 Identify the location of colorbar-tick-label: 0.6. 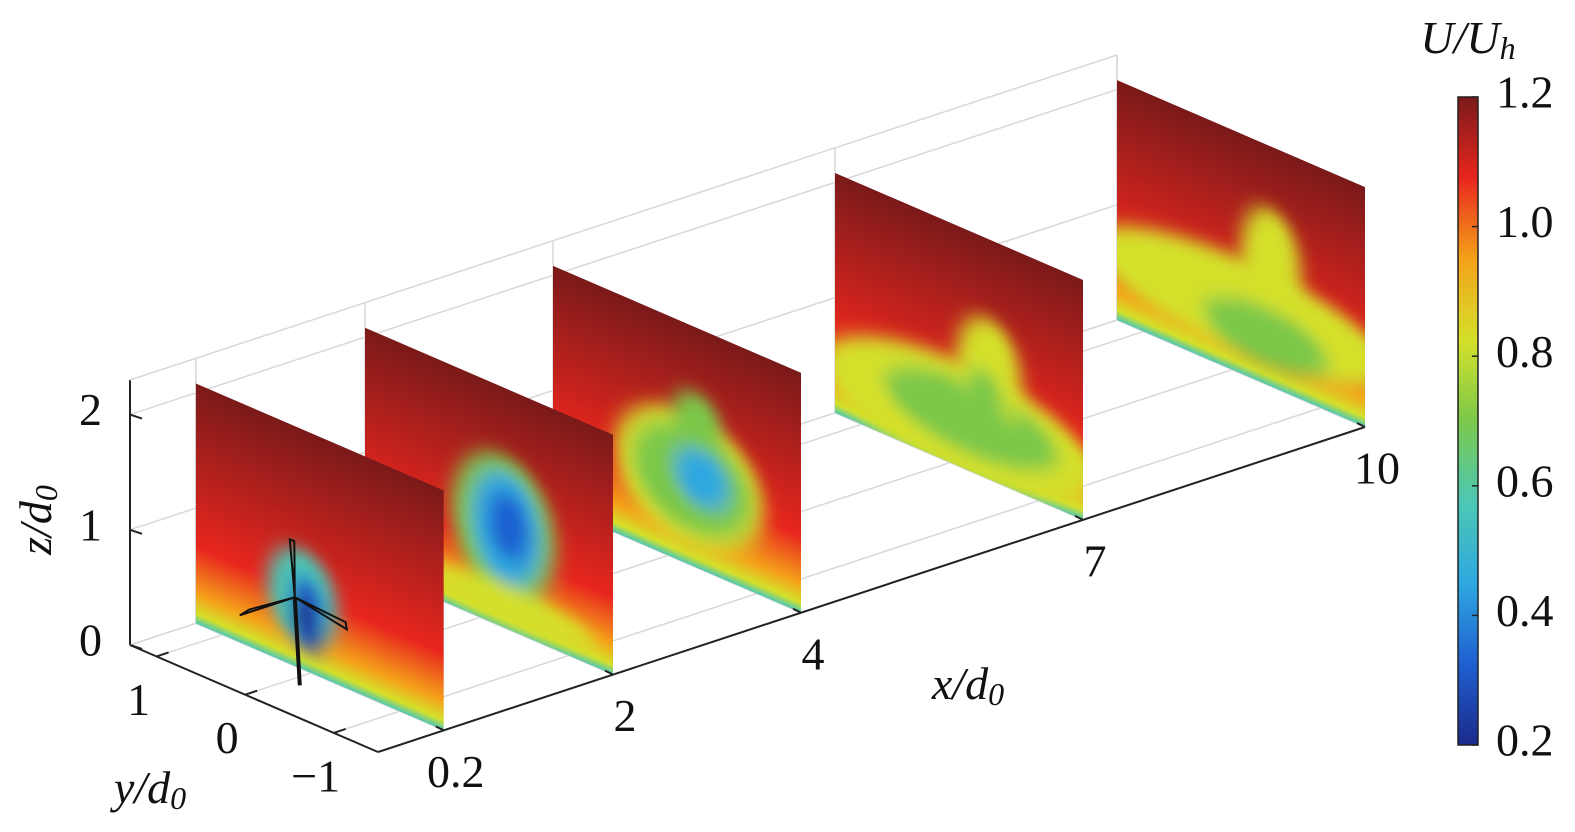
(1525, 480).